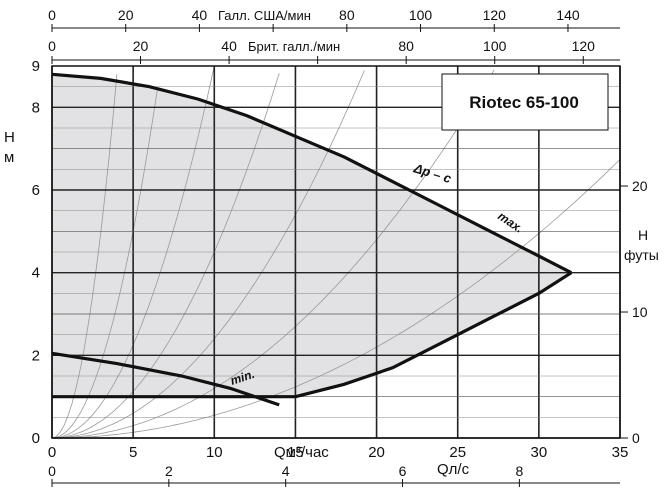 The height and width of the screenshot is (488, 664). I want to click on us-gpm-tick-label-2: 40, so click(200, 15).